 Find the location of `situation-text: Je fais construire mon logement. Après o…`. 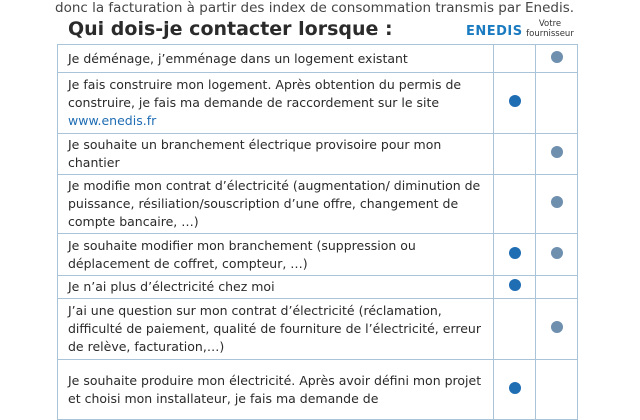

situation-text: Je fais construire mon logement. Après o… is located at coordinates (265, 93).